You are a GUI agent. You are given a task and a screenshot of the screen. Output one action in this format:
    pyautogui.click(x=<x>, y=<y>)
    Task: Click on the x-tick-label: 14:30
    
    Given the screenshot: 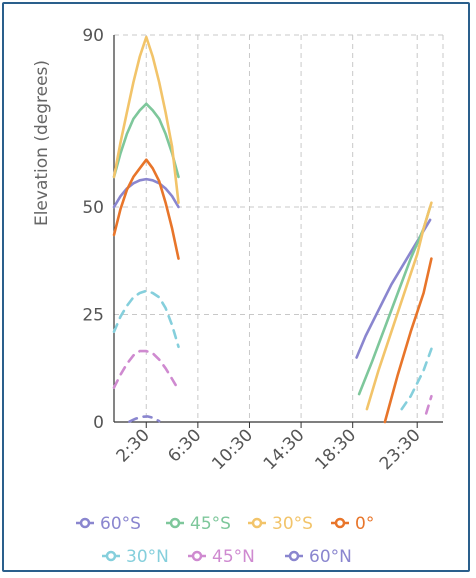 What is the action you would take?
    pyautogui.click(x=284, y=449)
    